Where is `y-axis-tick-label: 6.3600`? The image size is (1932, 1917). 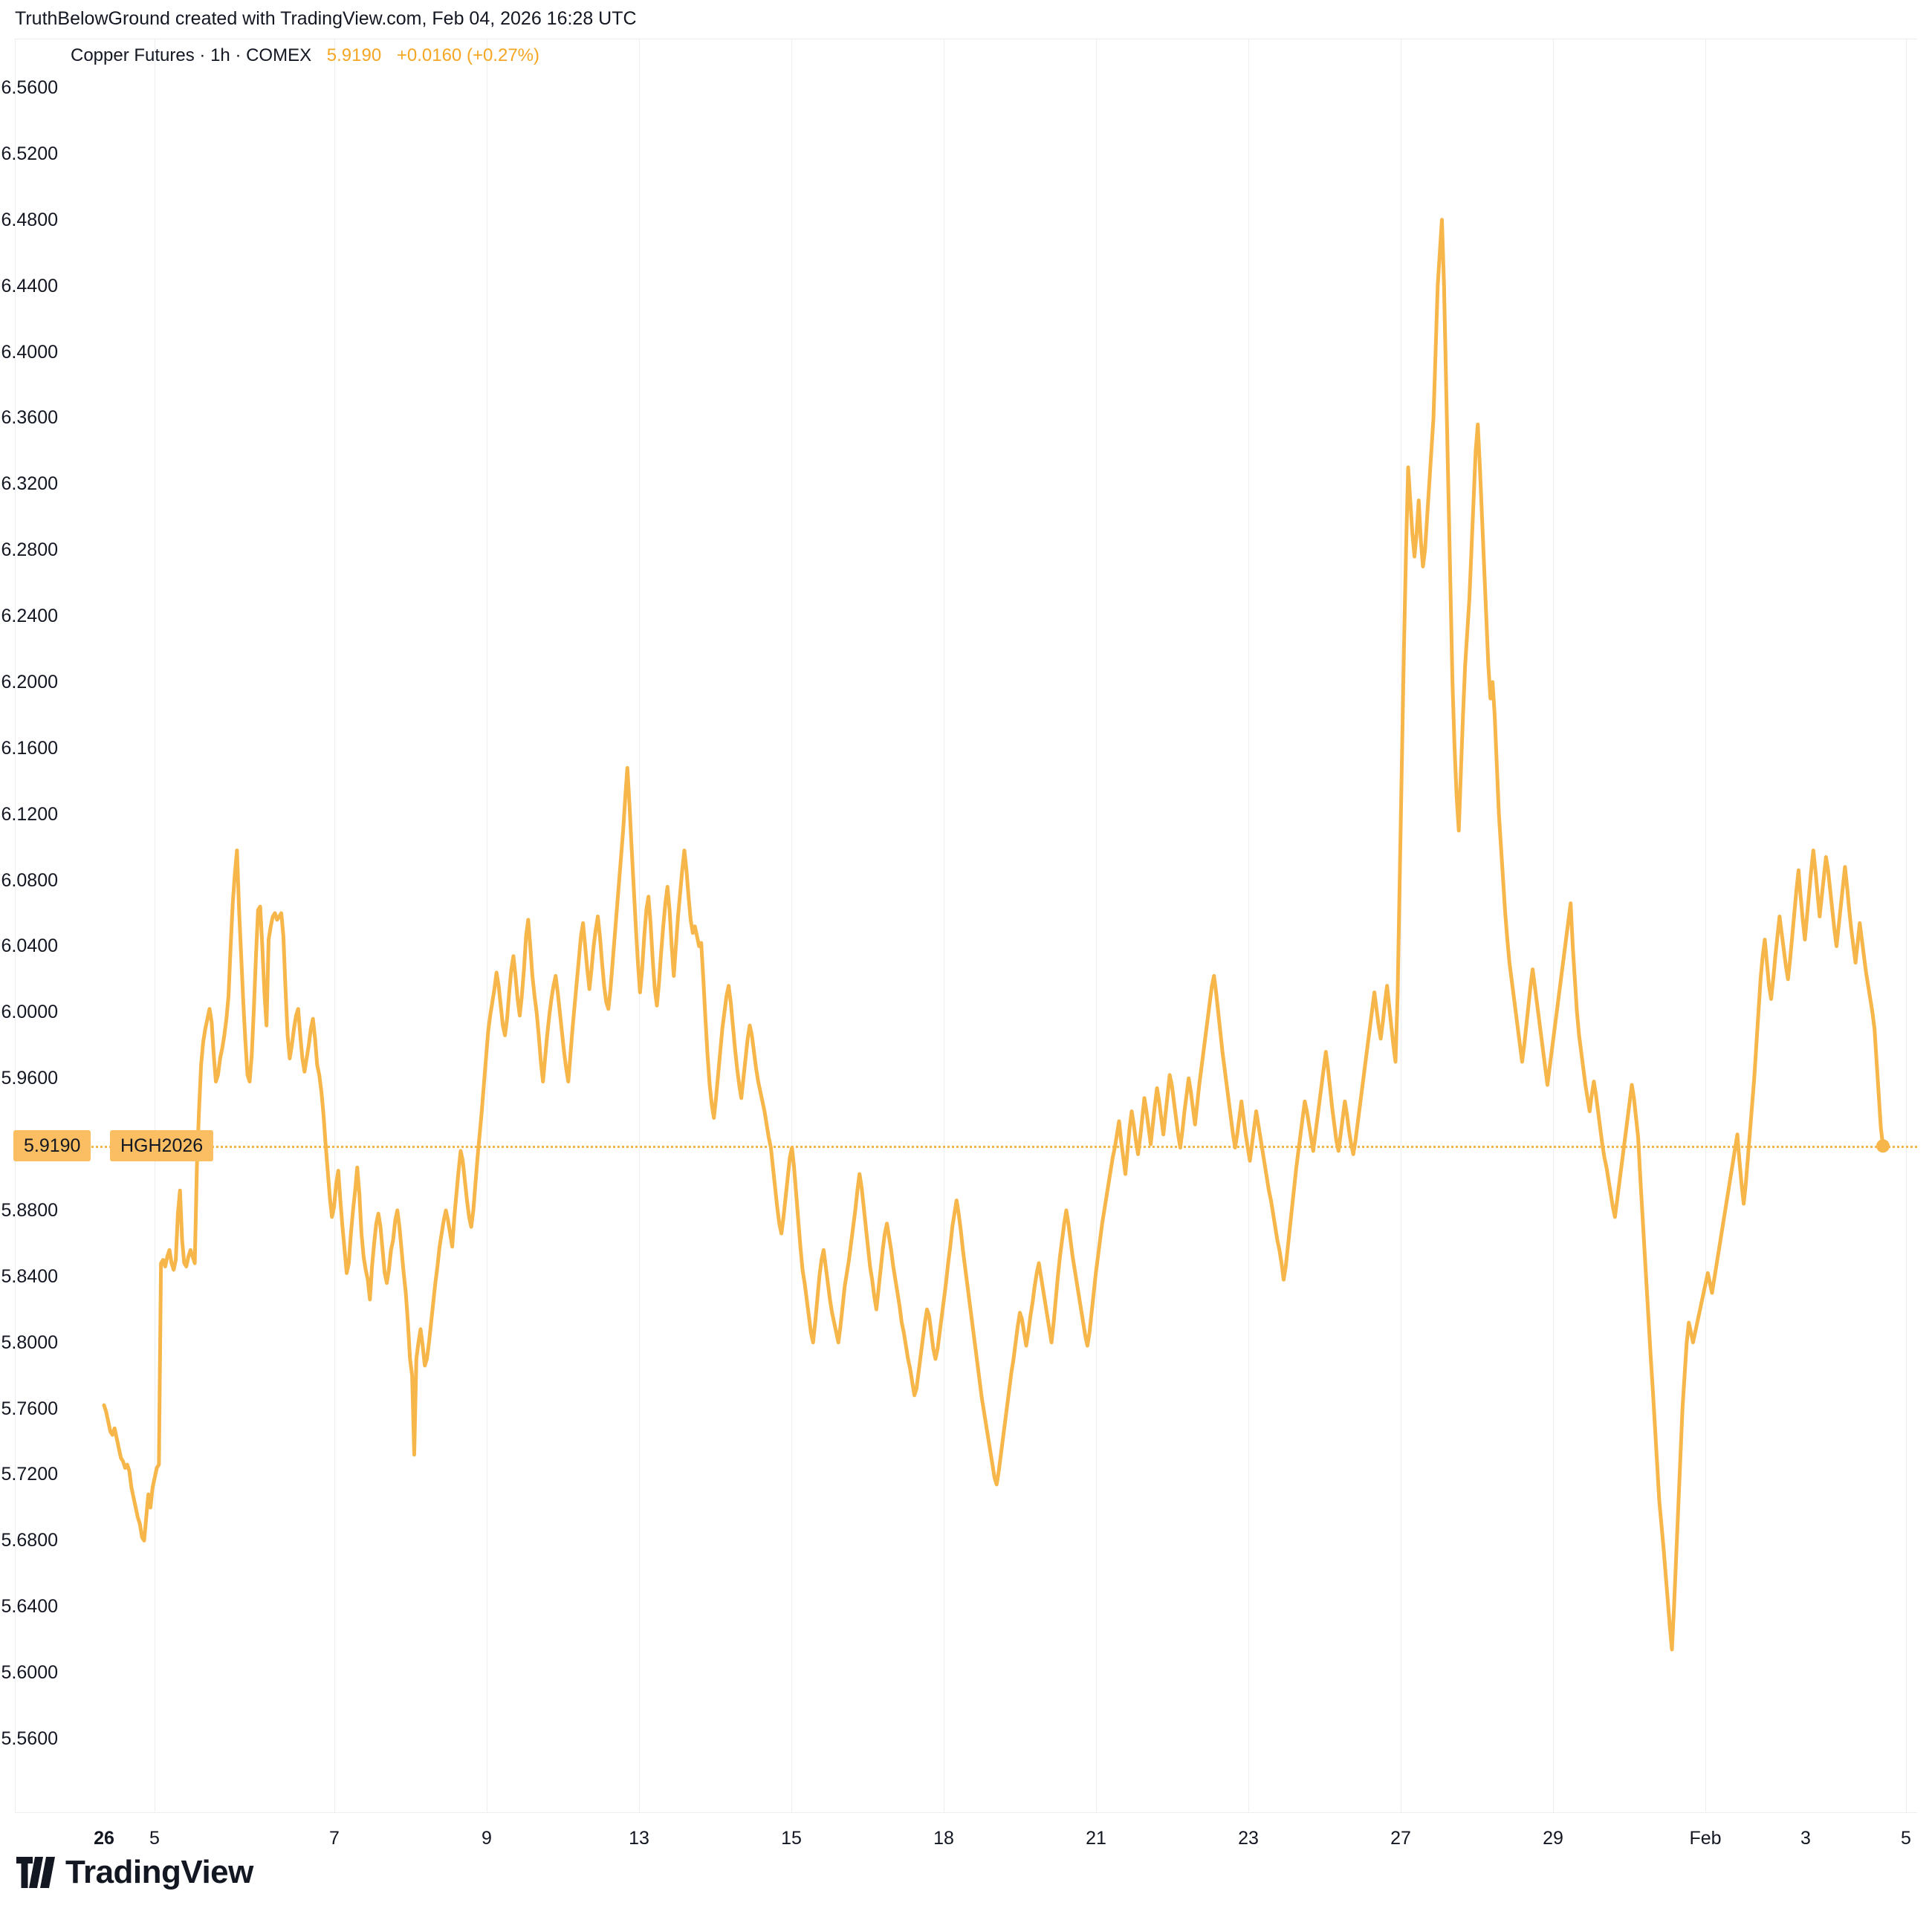 y-axis-tick-label: 6.3600 is located at coordinates (29, 418).